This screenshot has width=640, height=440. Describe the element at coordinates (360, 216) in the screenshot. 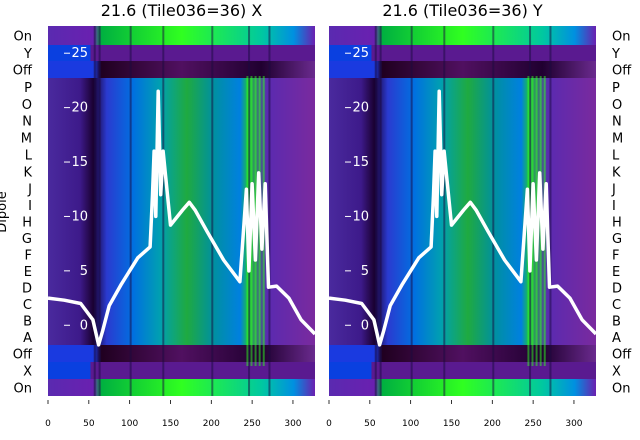

I see `y-tick-label: 10` at that location.